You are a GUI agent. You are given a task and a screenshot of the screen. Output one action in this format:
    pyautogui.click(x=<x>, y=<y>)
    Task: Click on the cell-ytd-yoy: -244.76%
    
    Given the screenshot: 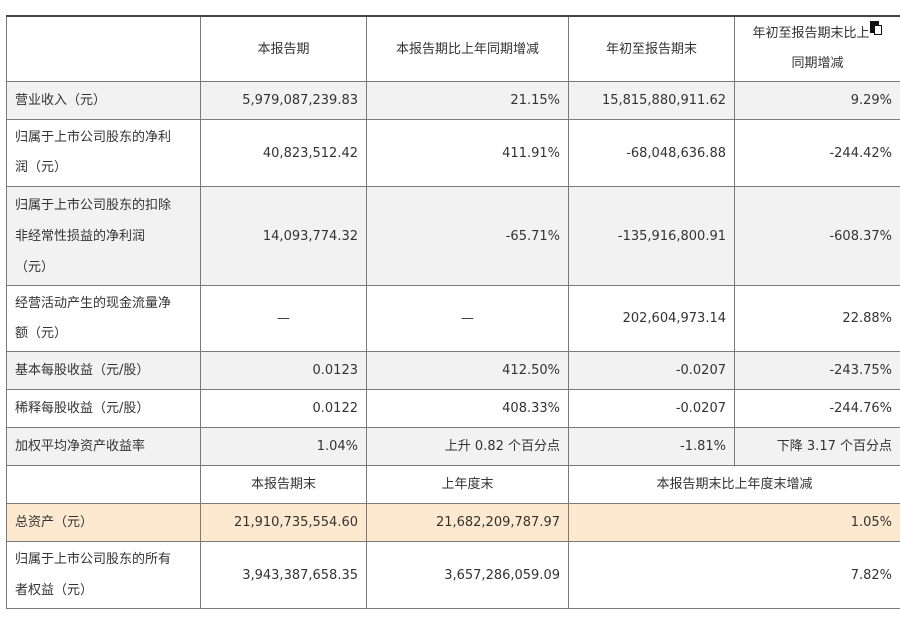 What is the action you would take?
    pyautogui.click(x=817, y=408)
    